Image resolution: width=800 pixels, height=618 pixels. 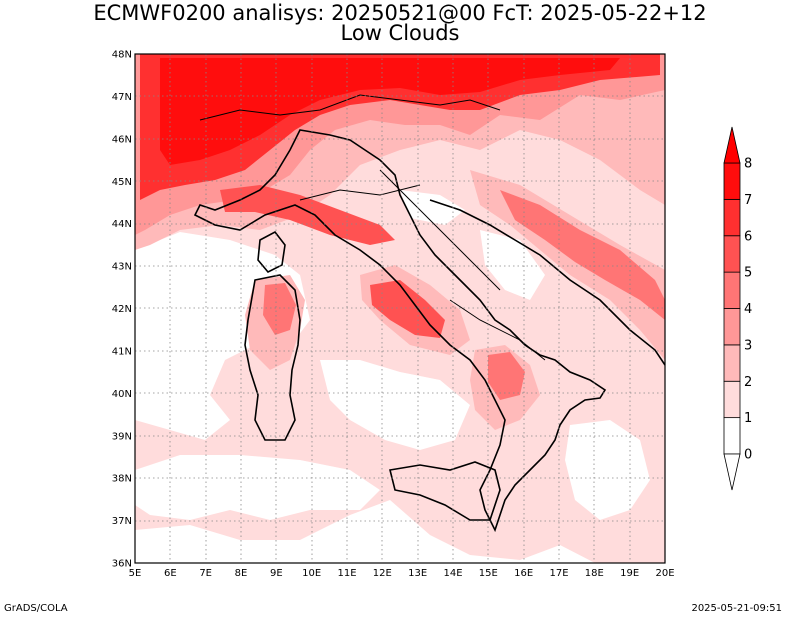 I want to click on lat-tick-label: 44N, so click(x=122, y=224).